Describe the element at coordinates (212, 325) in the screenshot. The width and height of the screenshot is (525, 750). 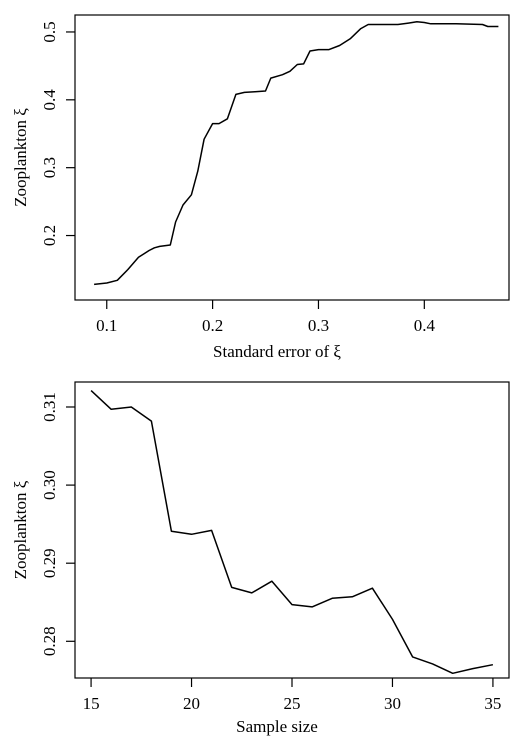
I see `x-tick-label: 0.2` at that location.